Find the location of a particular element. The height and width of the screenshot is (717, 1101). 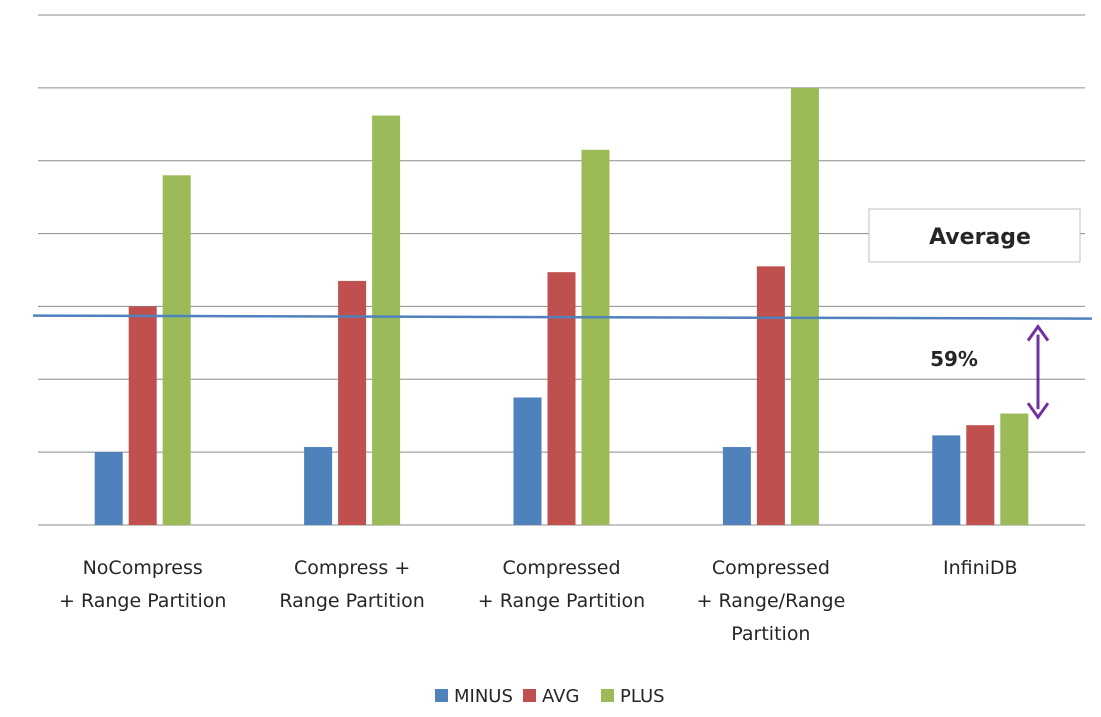

legend-swatch-plus is located at coordinates (607, 695).